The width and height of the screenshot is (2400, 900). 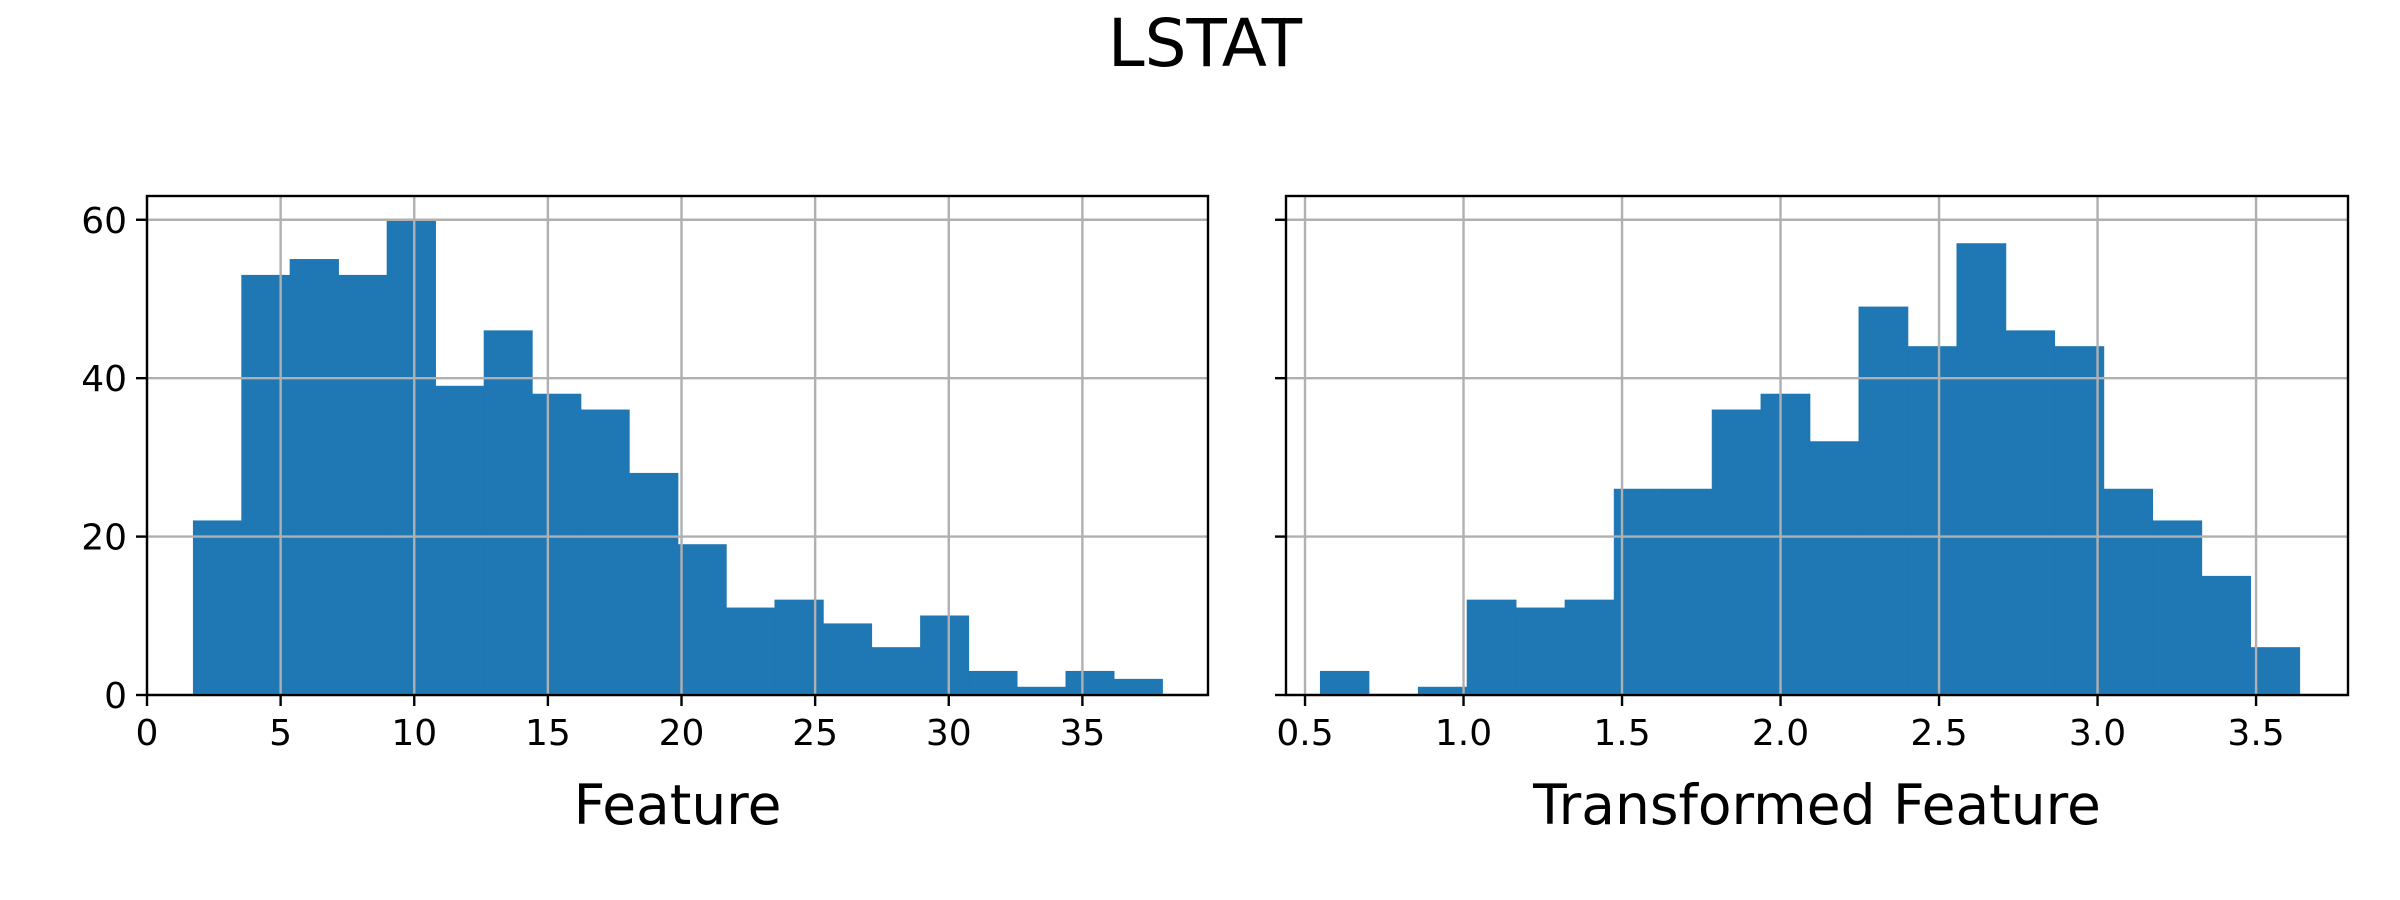 What do you see at coordinates (1304, 733) in the screenshot?
I see `transformed-feature-xtick-label-0: 0.5` at bounding box center [1304, 733].